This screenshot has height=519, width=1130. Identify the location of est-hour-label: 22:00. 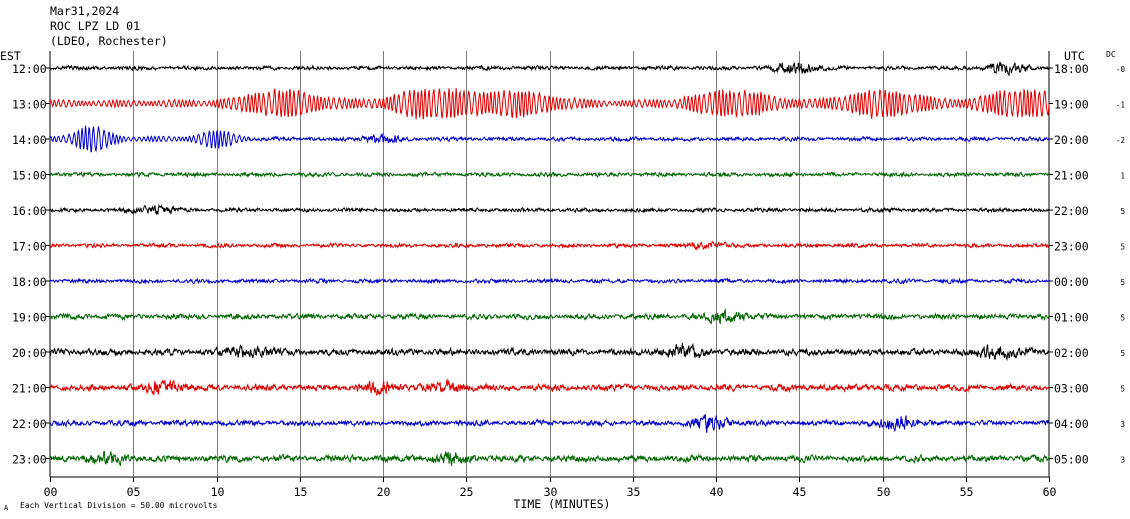
(29, 424).